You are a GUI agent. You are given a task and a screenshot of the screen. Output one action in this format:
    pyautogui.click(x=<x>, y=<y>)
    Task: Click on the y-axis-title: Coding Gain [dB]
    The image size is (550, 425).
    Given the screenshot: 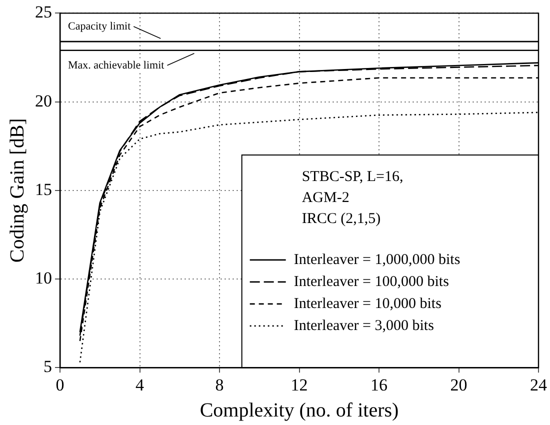 What is the action you would take?
    pyautogui.click(x=17, y=190)
    